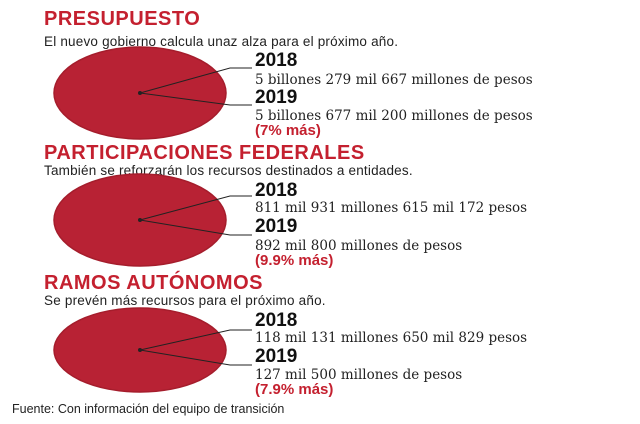 This screenshot has height=424, width=640. Describe the element at coordinates (391, 208) in the screenshot. I see `amount-2018-label: 811 mil 931 millones 615 mil 172 pesos` at that location.